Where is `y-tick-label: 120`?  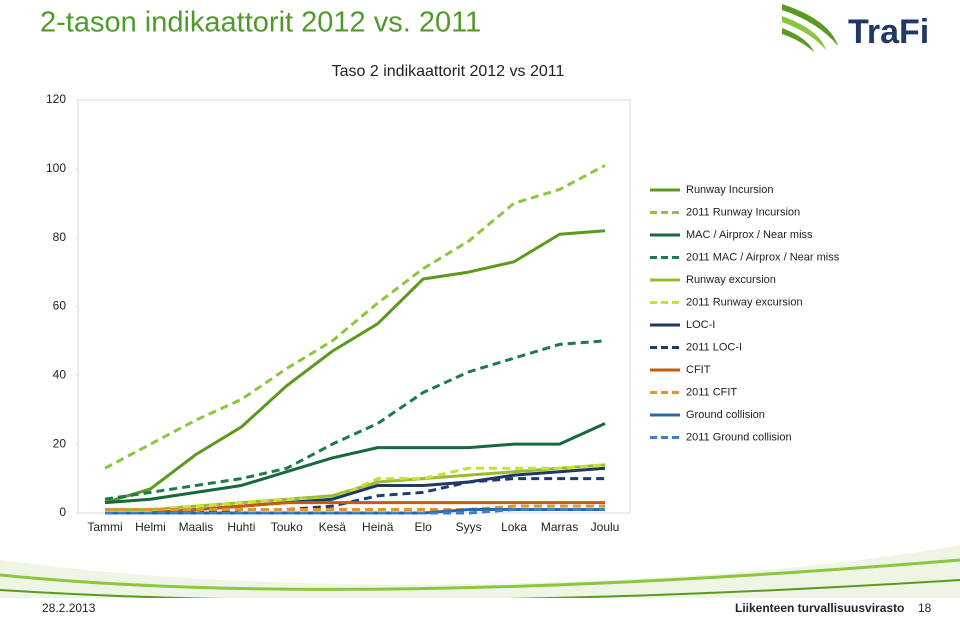
y-tick-label: 120 is located at coordinates (56, 99).